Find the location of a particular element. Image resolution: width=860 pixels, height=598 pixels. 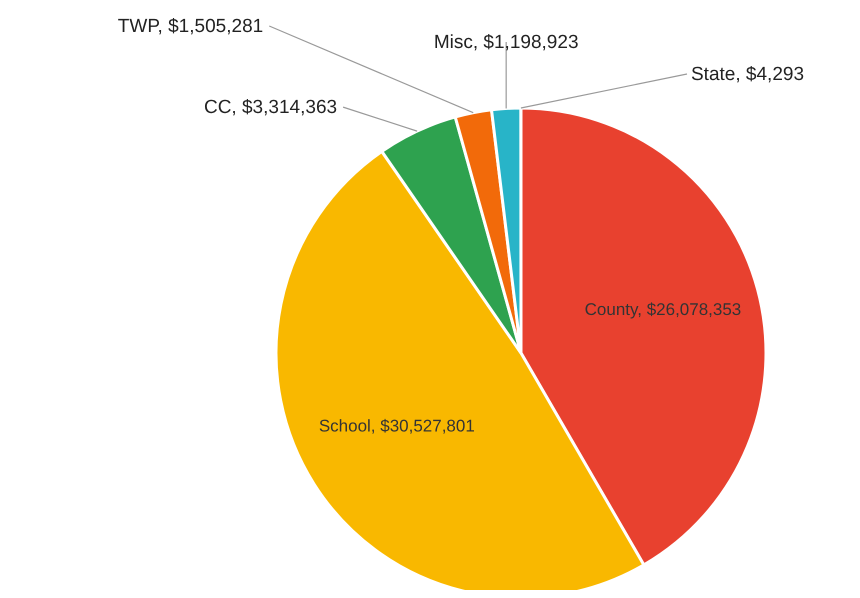

slice-label: School, $30,527,801 is located at coordinates (396, 426).